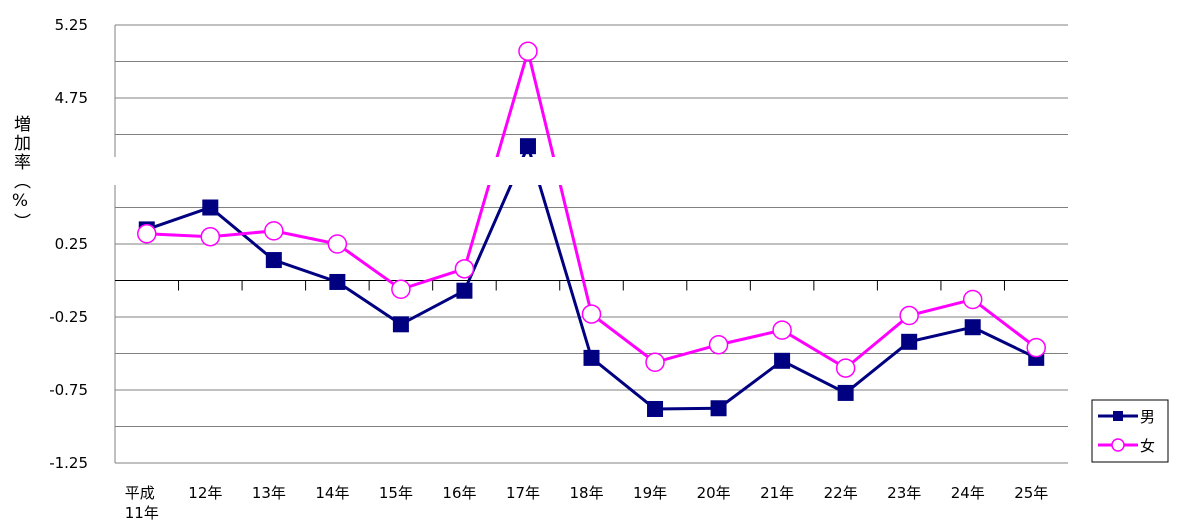 The image size is (1180, 532). What do you see at coordinates (1031, 493) in the screenshot?
I see `x-tick-label: 25年` at bounding box center [1031, 493].